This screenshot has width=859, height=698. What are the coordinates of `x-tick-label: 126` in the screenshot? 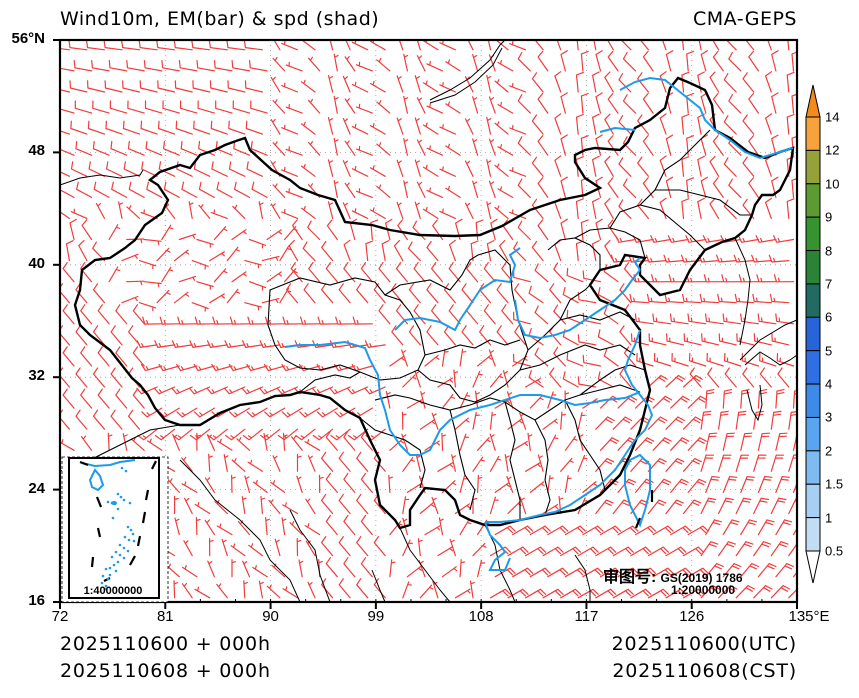 It's located at (692, 616).